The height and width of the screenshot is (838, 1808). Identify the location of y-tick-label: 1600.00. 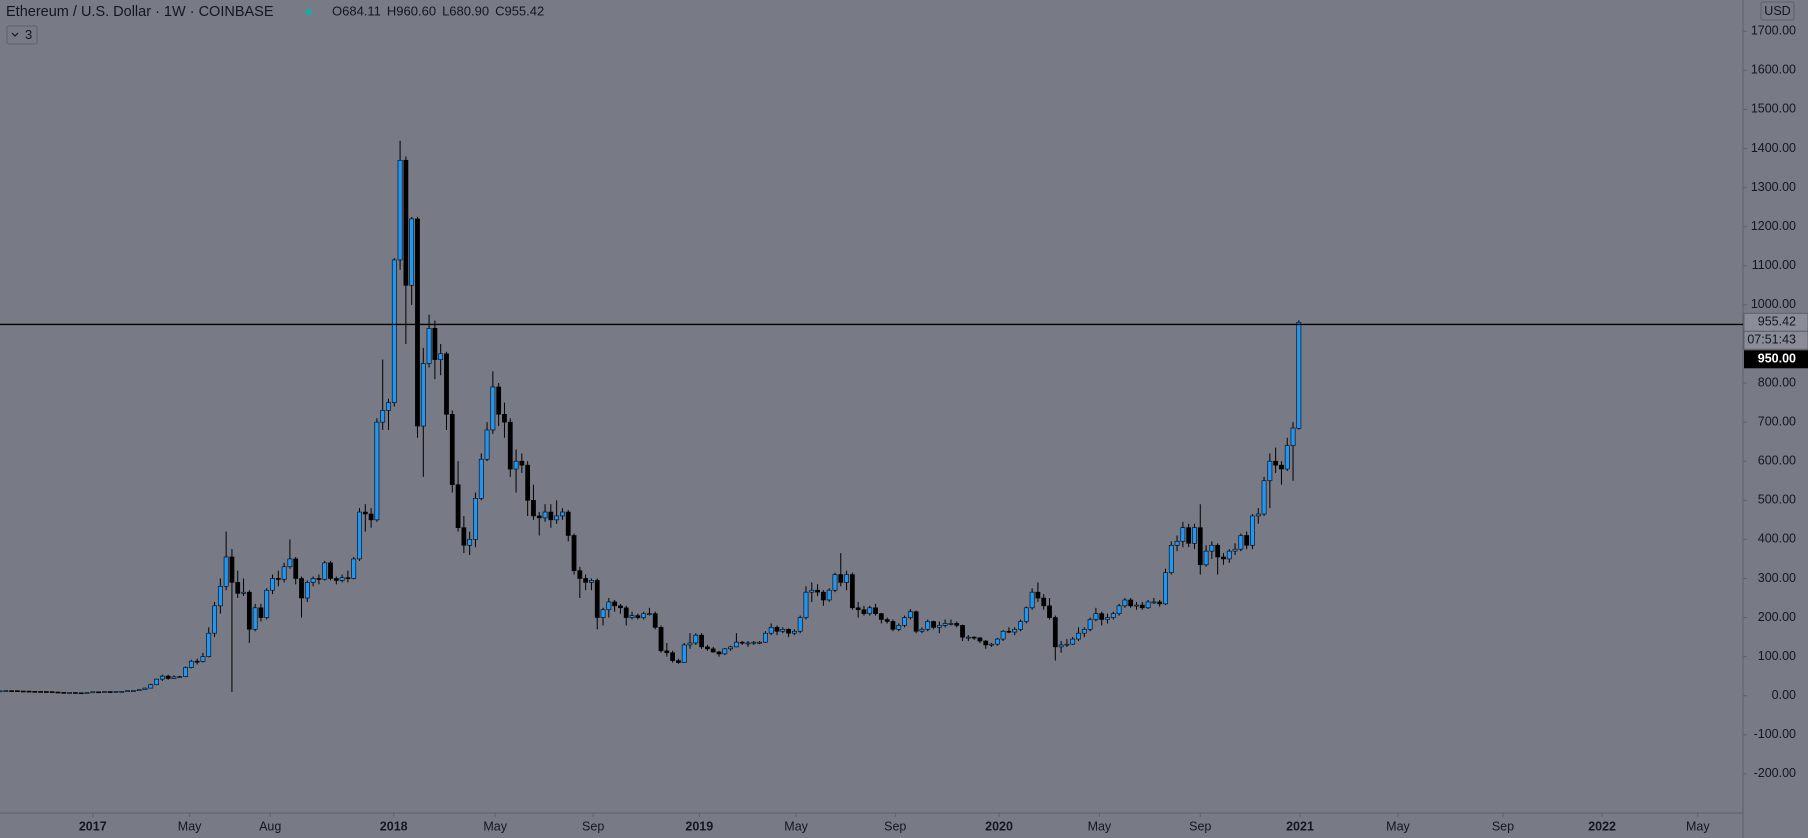
(1773, 70).